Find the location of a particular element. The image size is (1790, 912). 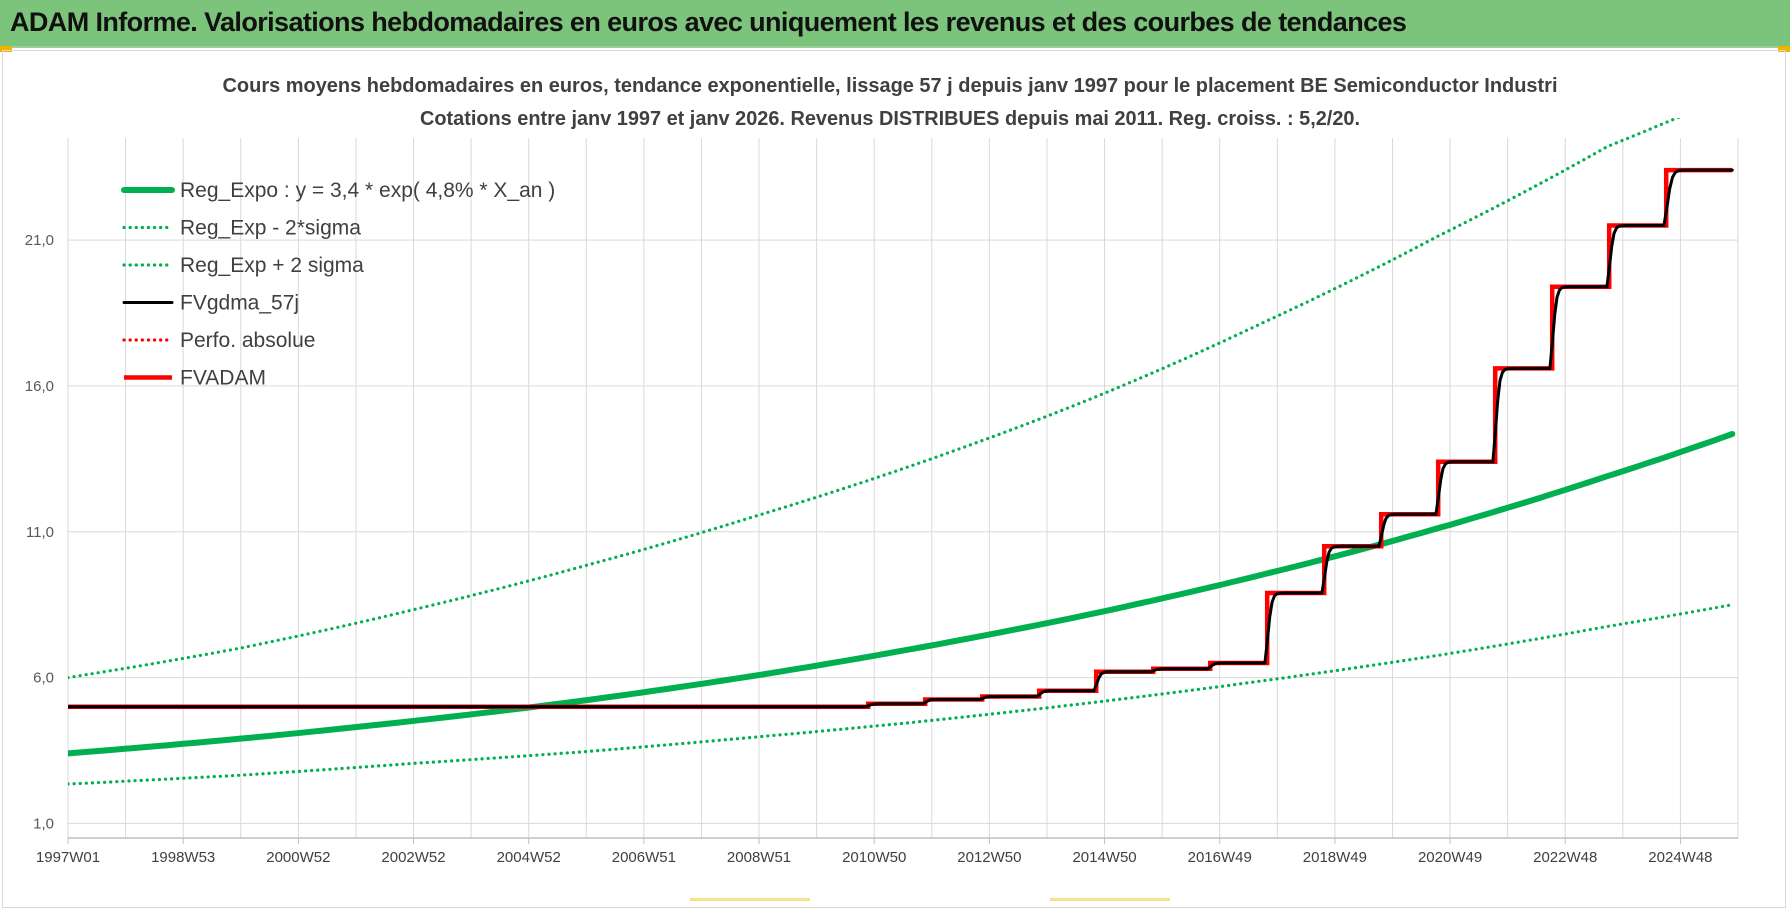

x-tick-label: 2004W52 is located at coordinates (529, 857).